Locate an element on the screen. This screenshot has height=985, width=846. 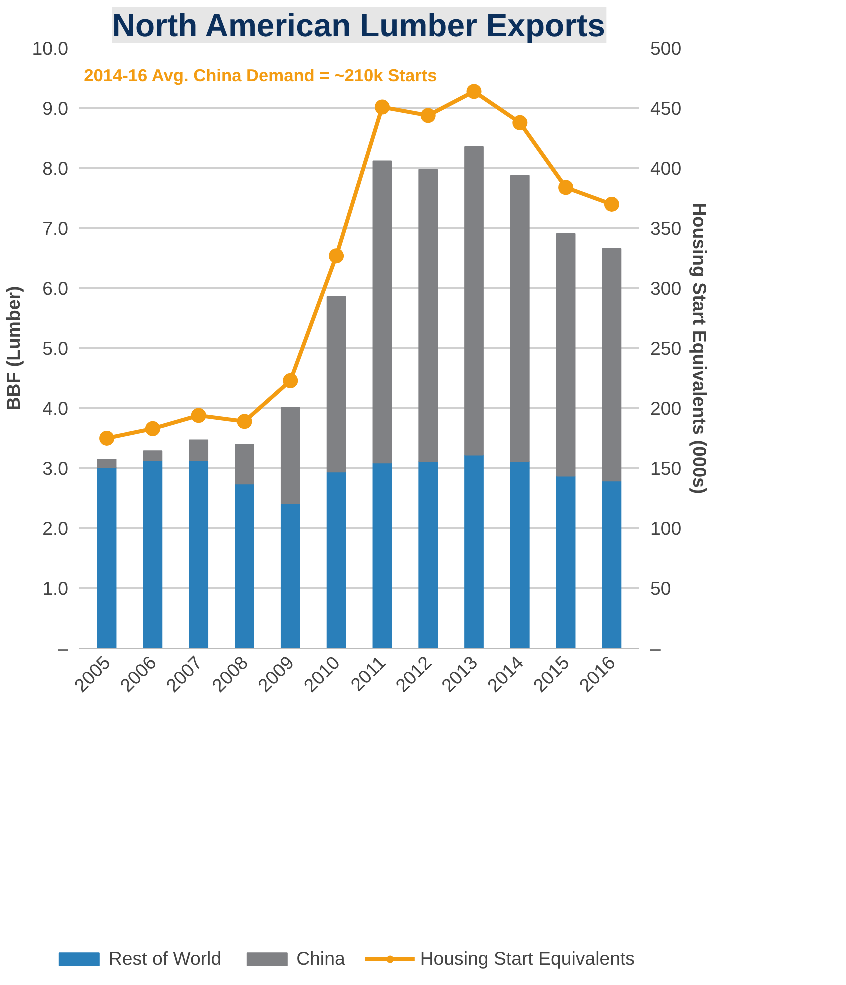
y2-tick-label: – is located at coordinates (656, 648).